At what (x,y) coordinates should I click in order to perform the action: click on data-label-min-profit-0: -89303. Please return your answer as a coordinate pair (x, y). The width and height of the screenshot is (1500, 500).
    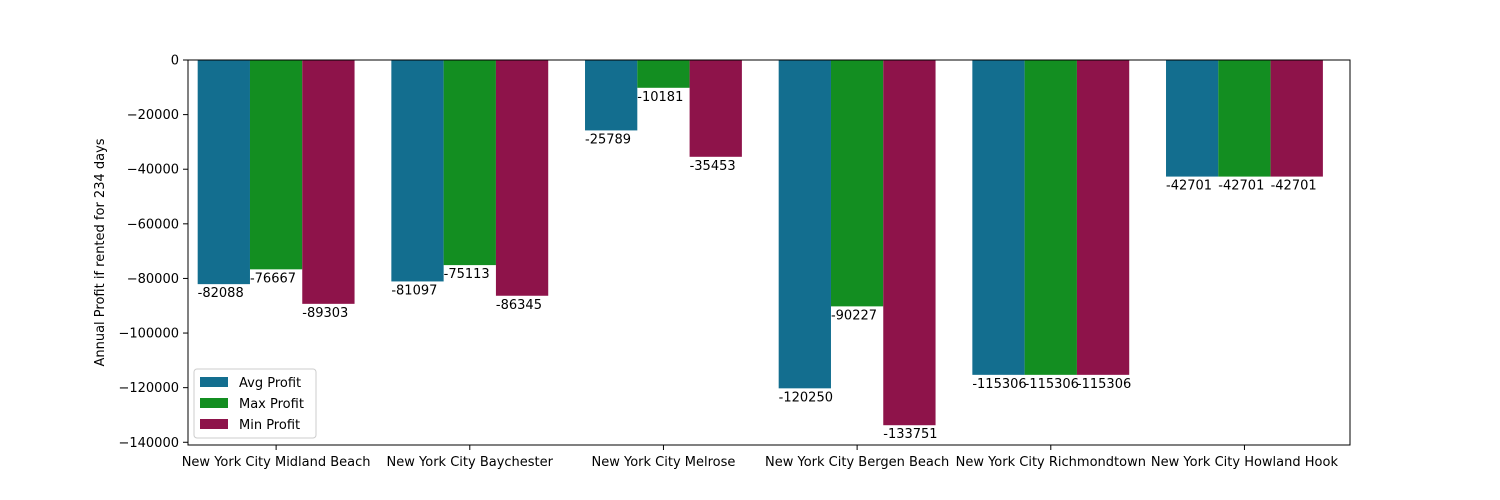
    Looking at the image, I should click on (325, 313).